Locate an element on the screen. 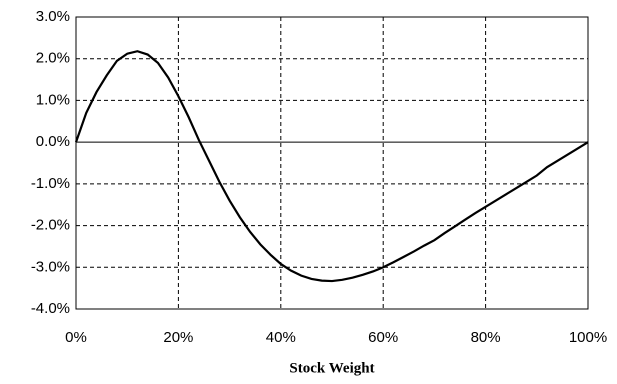  y-tick-label: -1.0% is located at coordinates (50, 183).